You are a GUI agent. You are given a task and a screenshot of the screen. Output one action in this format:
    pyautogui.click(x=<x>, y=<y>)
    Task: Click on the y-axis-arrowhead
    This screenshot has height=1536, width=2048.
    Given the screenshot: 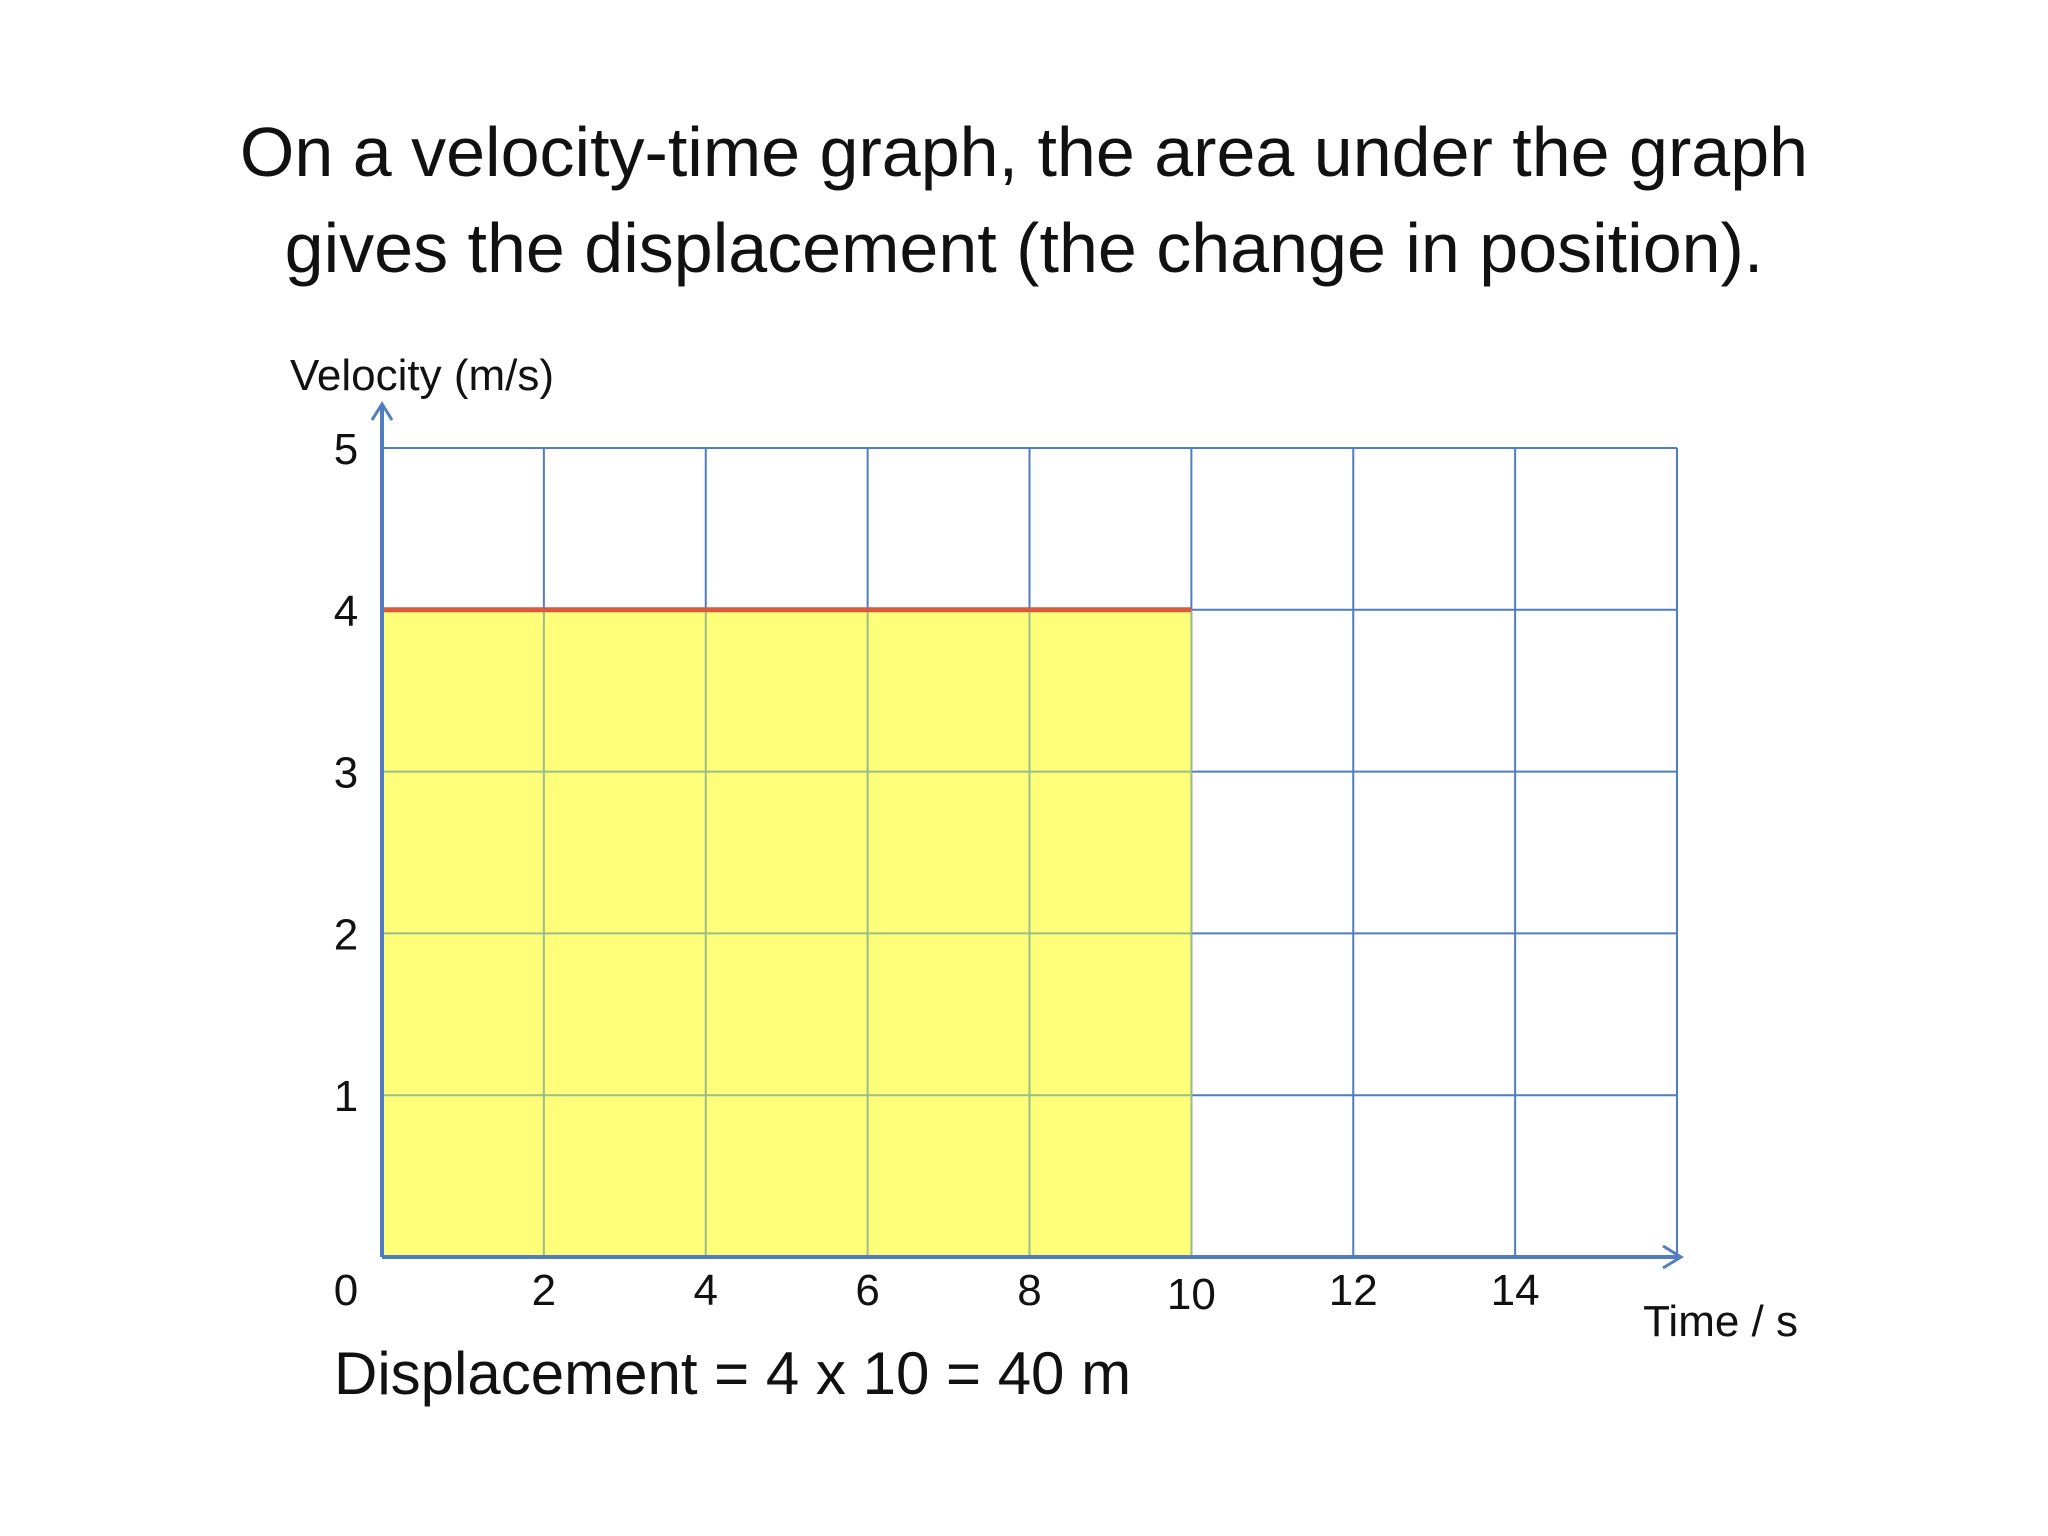 What is the action you would take?
    pyautogui.click(x=382, y=411)
    